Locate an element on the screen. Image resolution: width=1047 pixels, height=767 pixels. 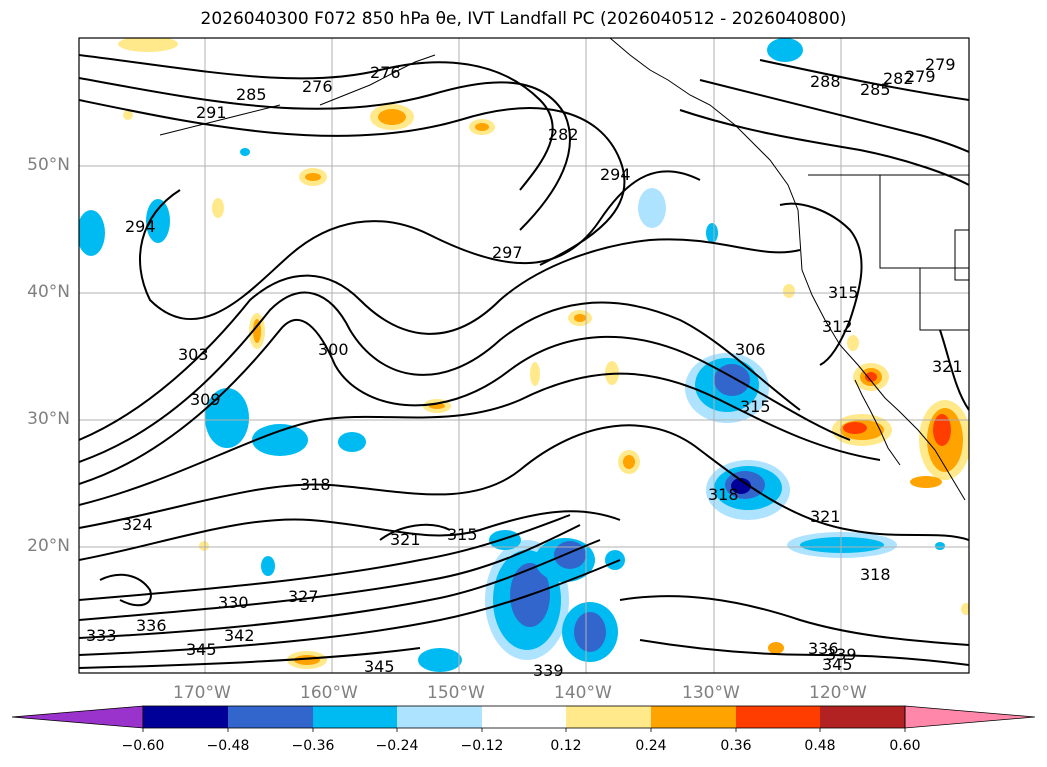
lon-label: 120°W is located at coordinates (838, 693).